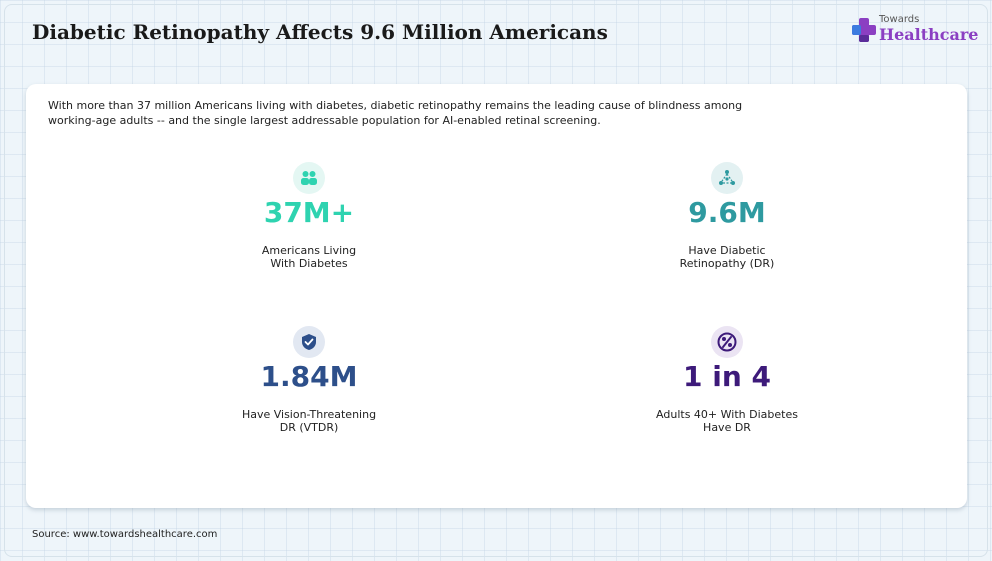 This screenshot has height=561, width=992. I want to click on shield-check-icon, so click(309, 342).